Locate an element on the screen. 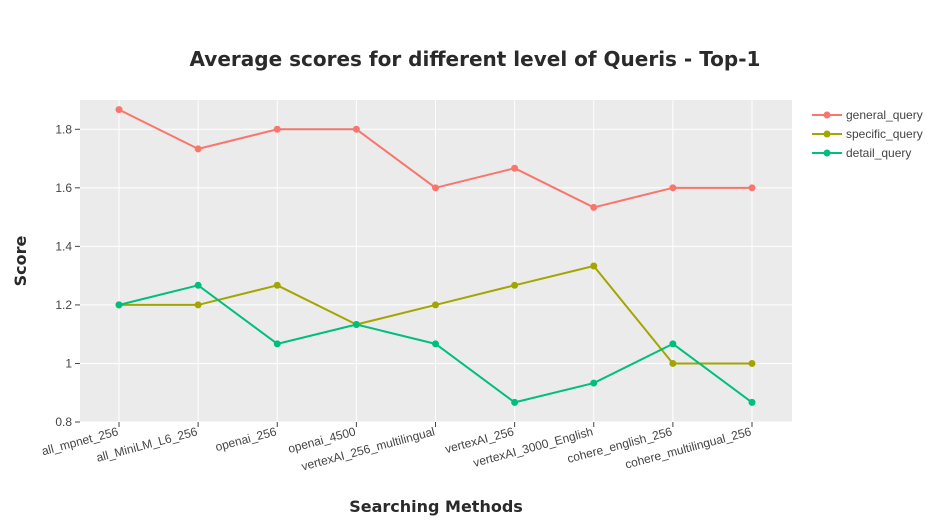 The image size is (951, 525). legend-label: general_query is located at coordinates (884, 115).